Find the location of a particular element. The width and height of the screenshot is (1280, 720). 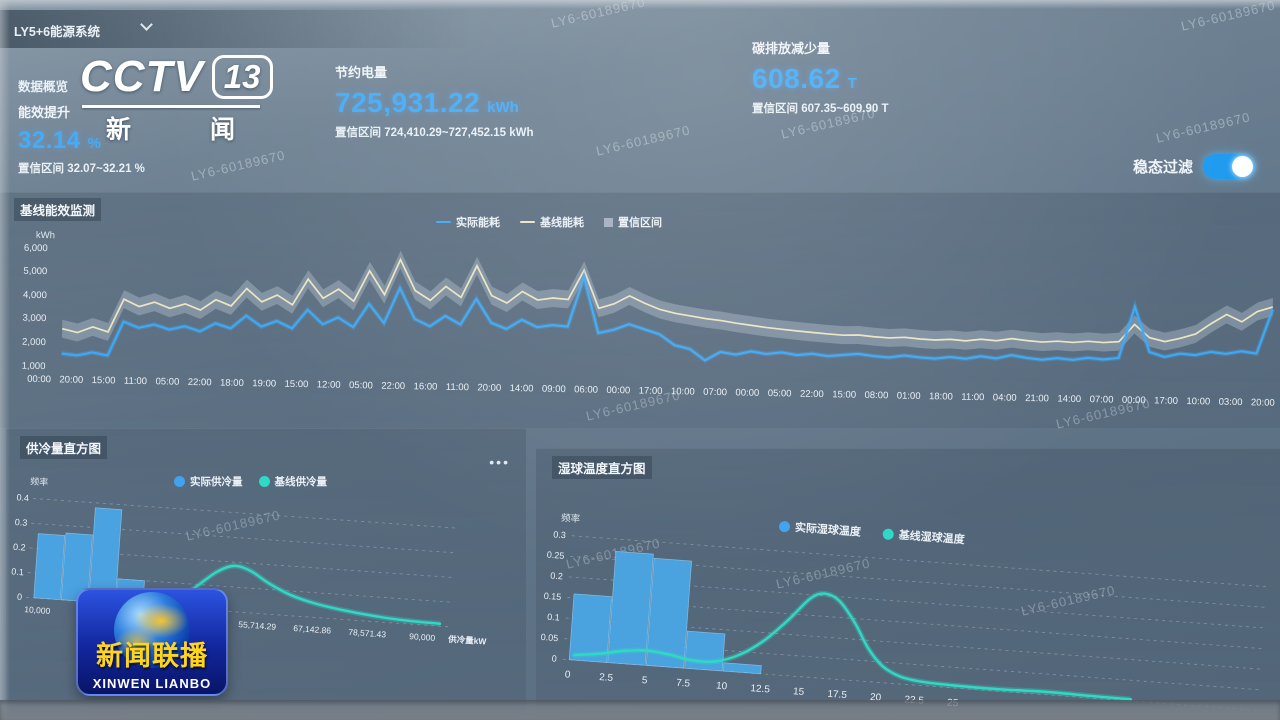

panel-title: 基线能效监测 is located at coordinates (58, 209).